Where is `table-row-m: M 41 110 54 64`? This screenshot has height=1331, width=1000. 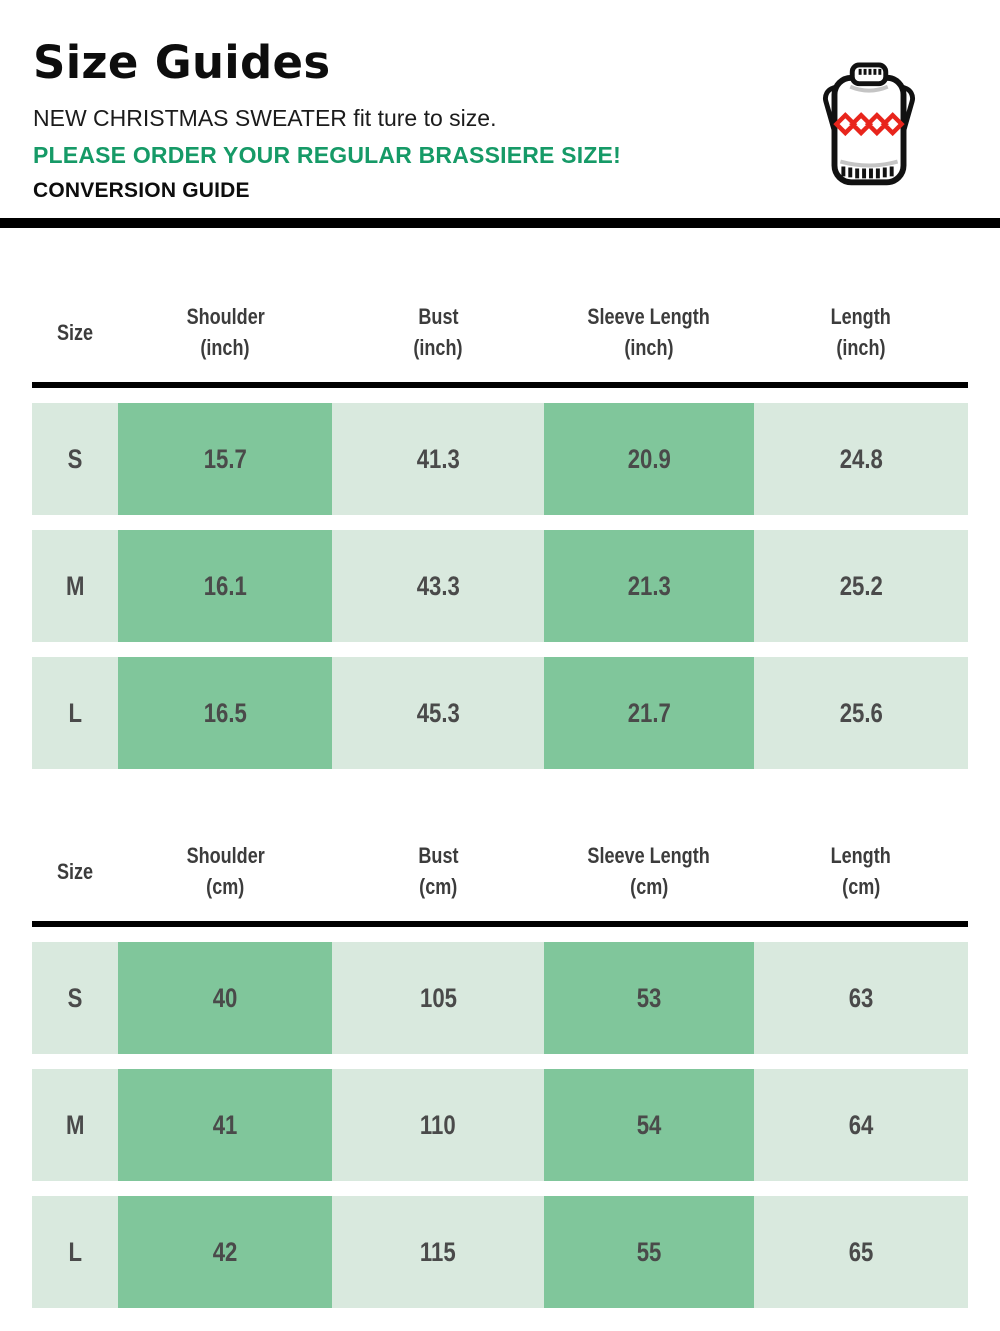 table-row-m: M 41 110 54 64 is located at coordinates (500, 1125).